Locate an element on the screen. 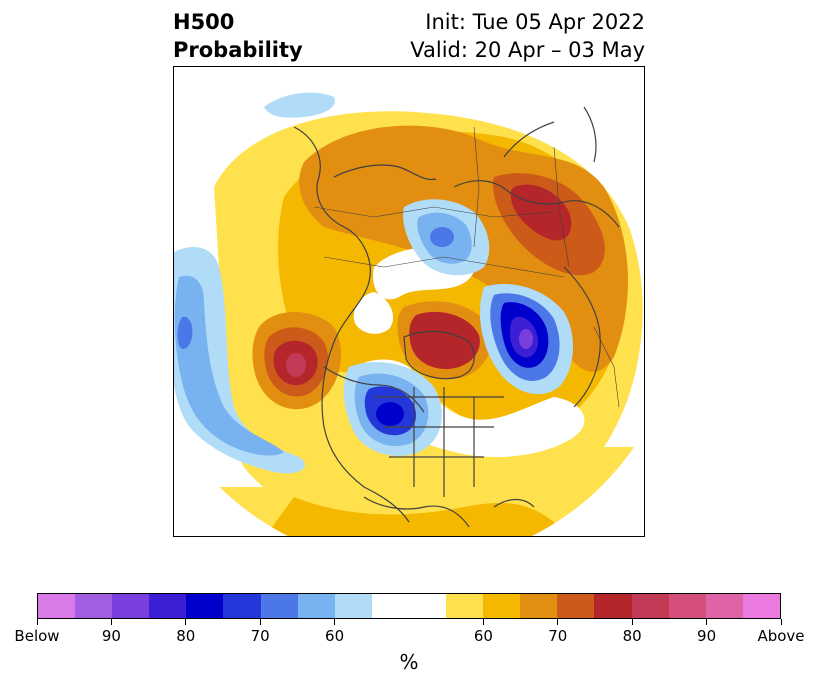 Image resolution: width=819 pixels, height=686 pixels. title-line-1: H500 is located at coordinates (204, 22).